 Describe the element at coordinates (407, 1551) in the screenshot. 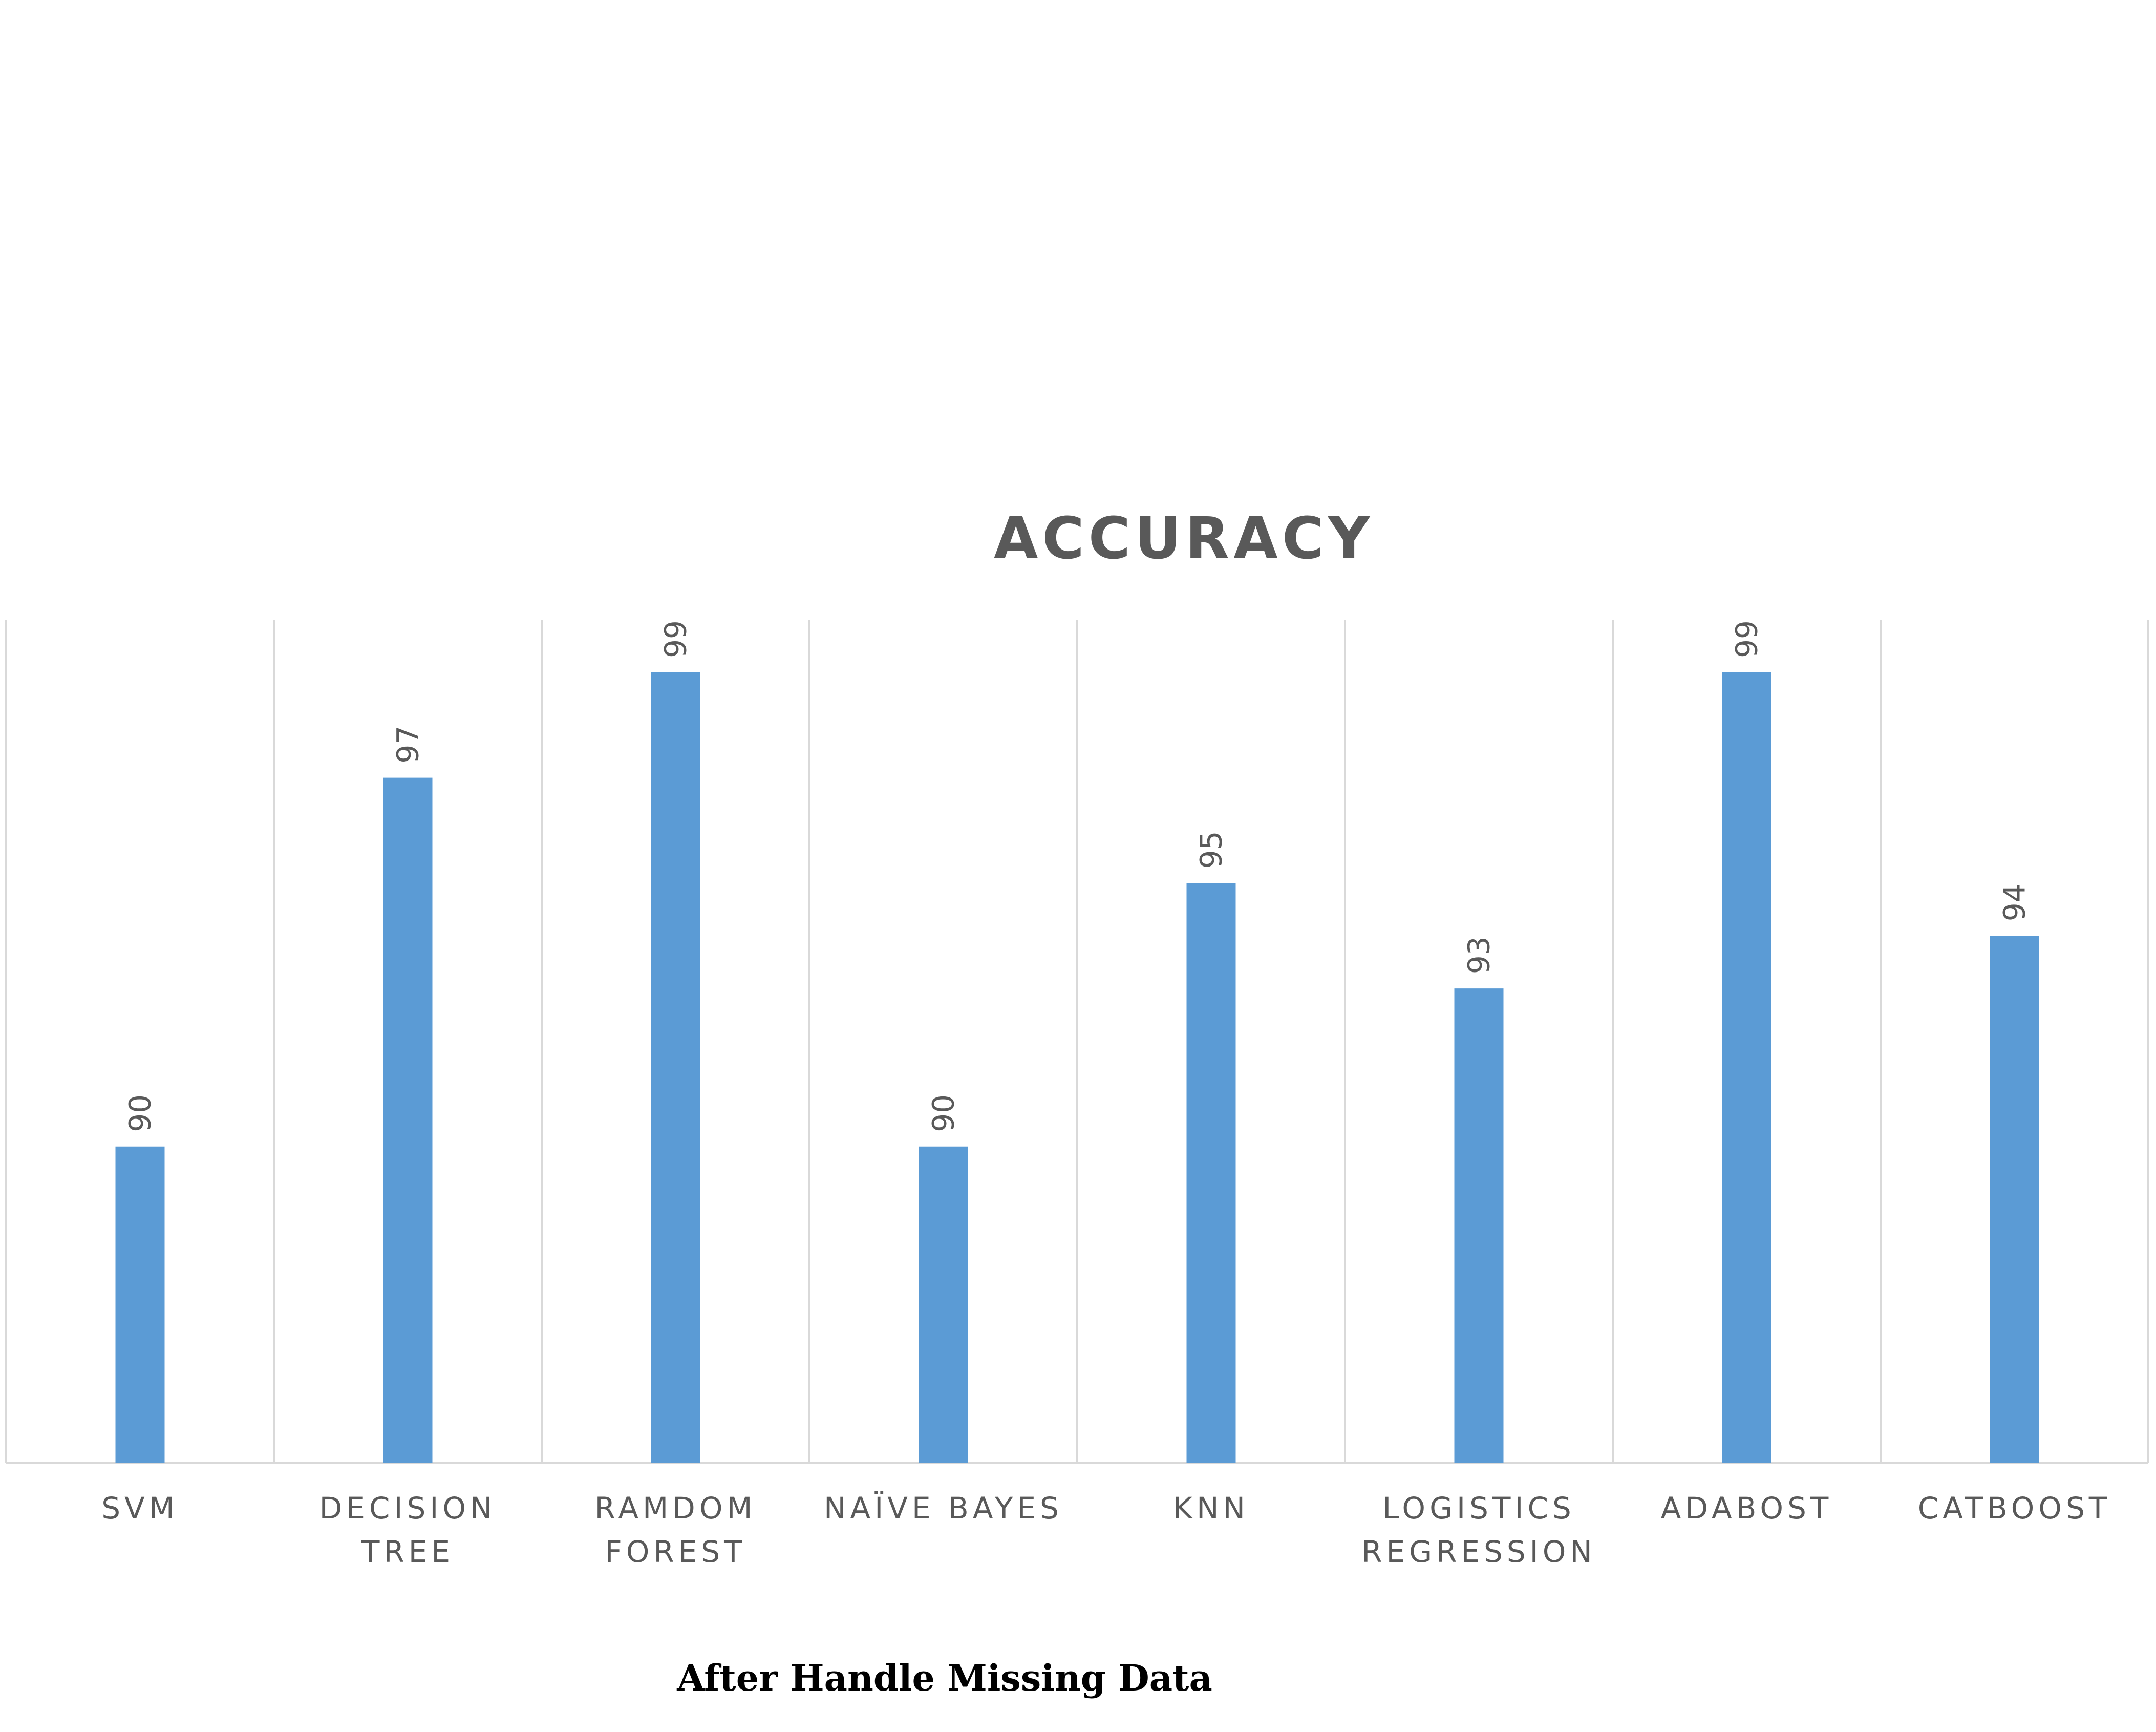

I see `tick-label: TREE` at that location.